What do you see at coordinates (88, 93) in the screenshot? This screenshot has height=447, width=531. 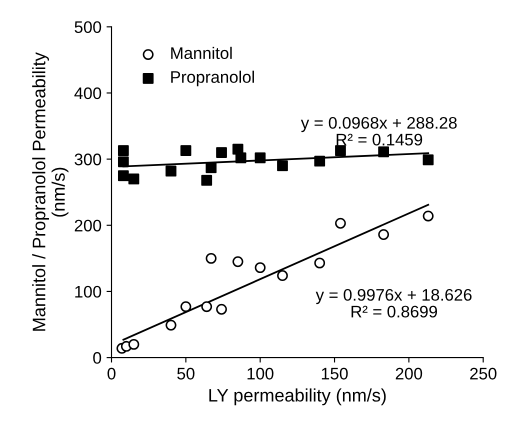 I see `y-tick-label: 400` at bounding box center [88, 93].